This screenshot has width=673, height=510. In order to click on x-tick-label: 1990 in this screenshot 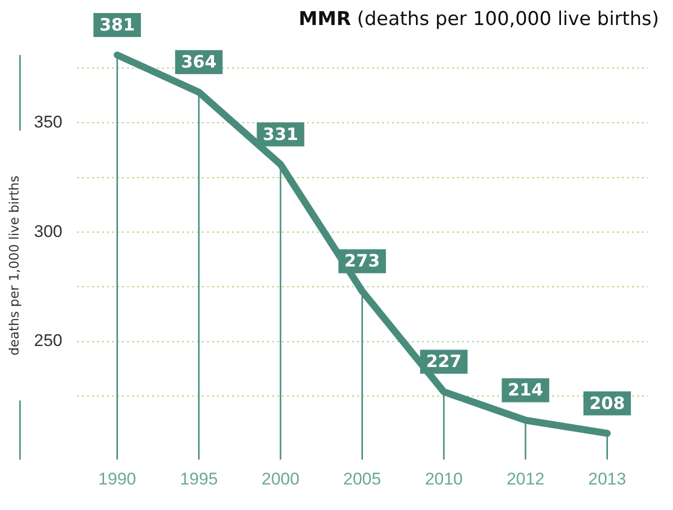, I will do `click(117, 478)`.